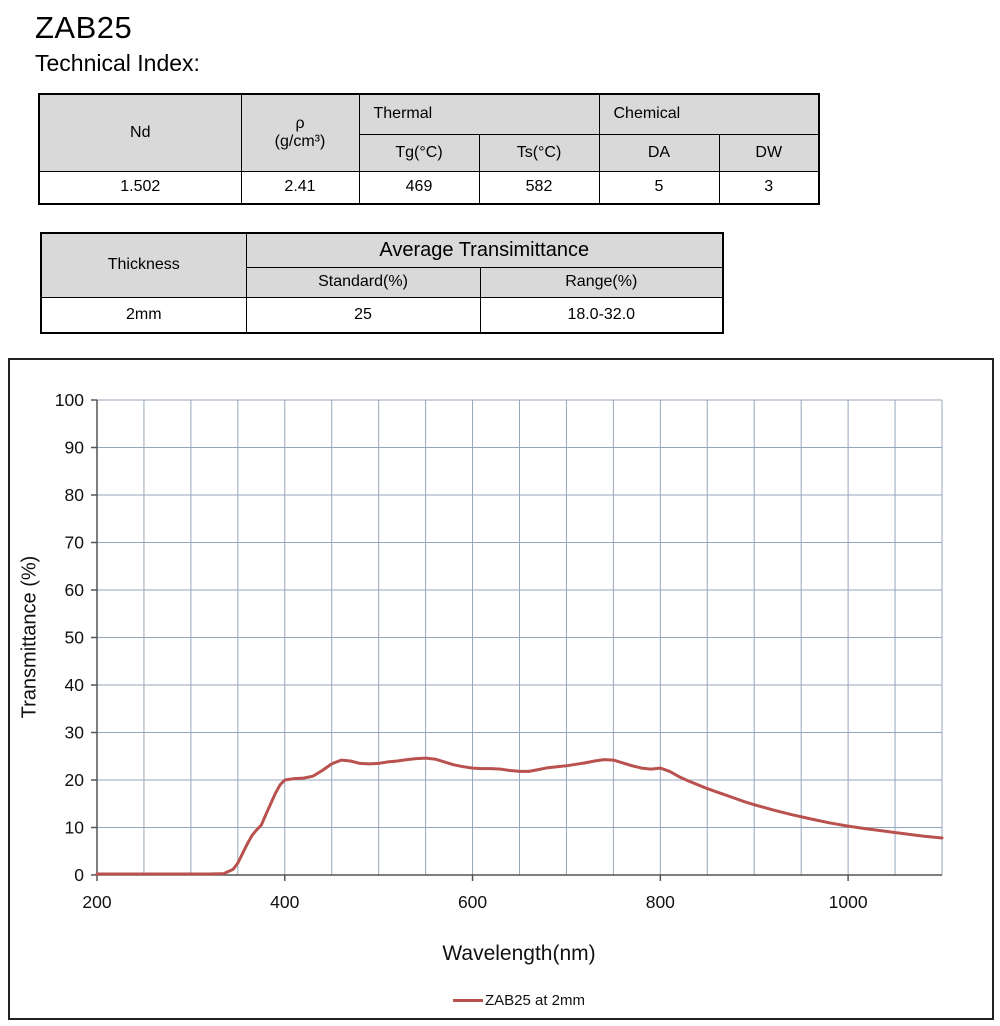 This screenshot has height=1026, width=1000. I want to click on svg-text: 200, so click(96, 902).